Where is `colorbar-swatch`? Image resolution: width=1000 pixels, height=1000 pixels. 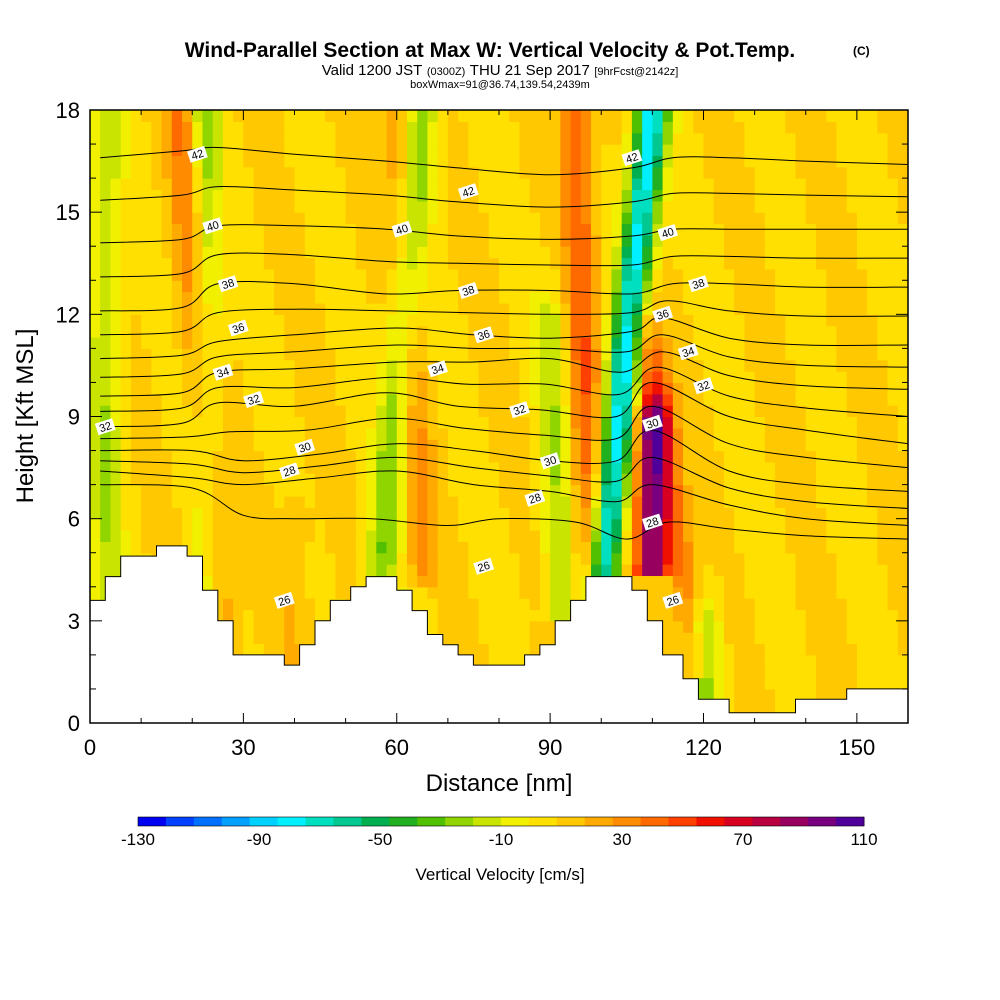 colorbar-swatch is located at coordinates (319, 821).